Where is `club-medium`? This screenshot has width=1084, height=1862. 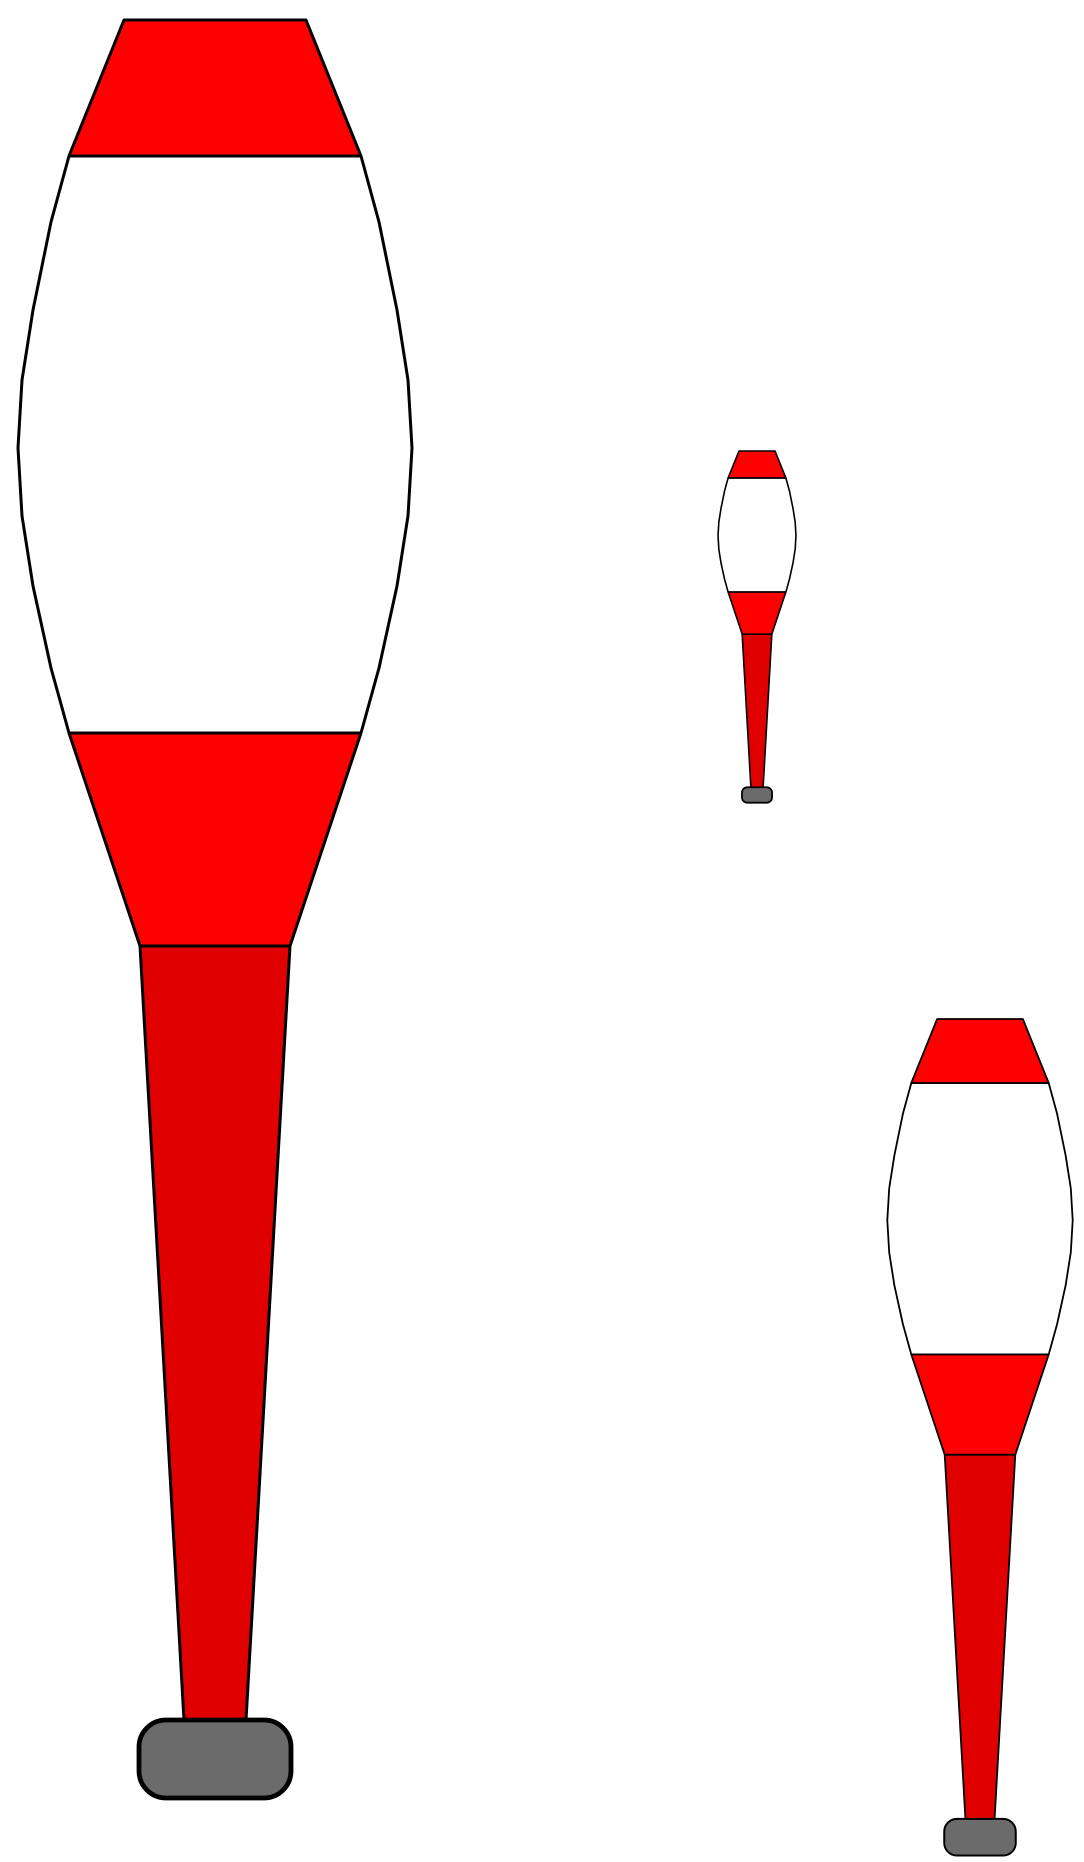 club-medium is located at coordinates (980, 1437).